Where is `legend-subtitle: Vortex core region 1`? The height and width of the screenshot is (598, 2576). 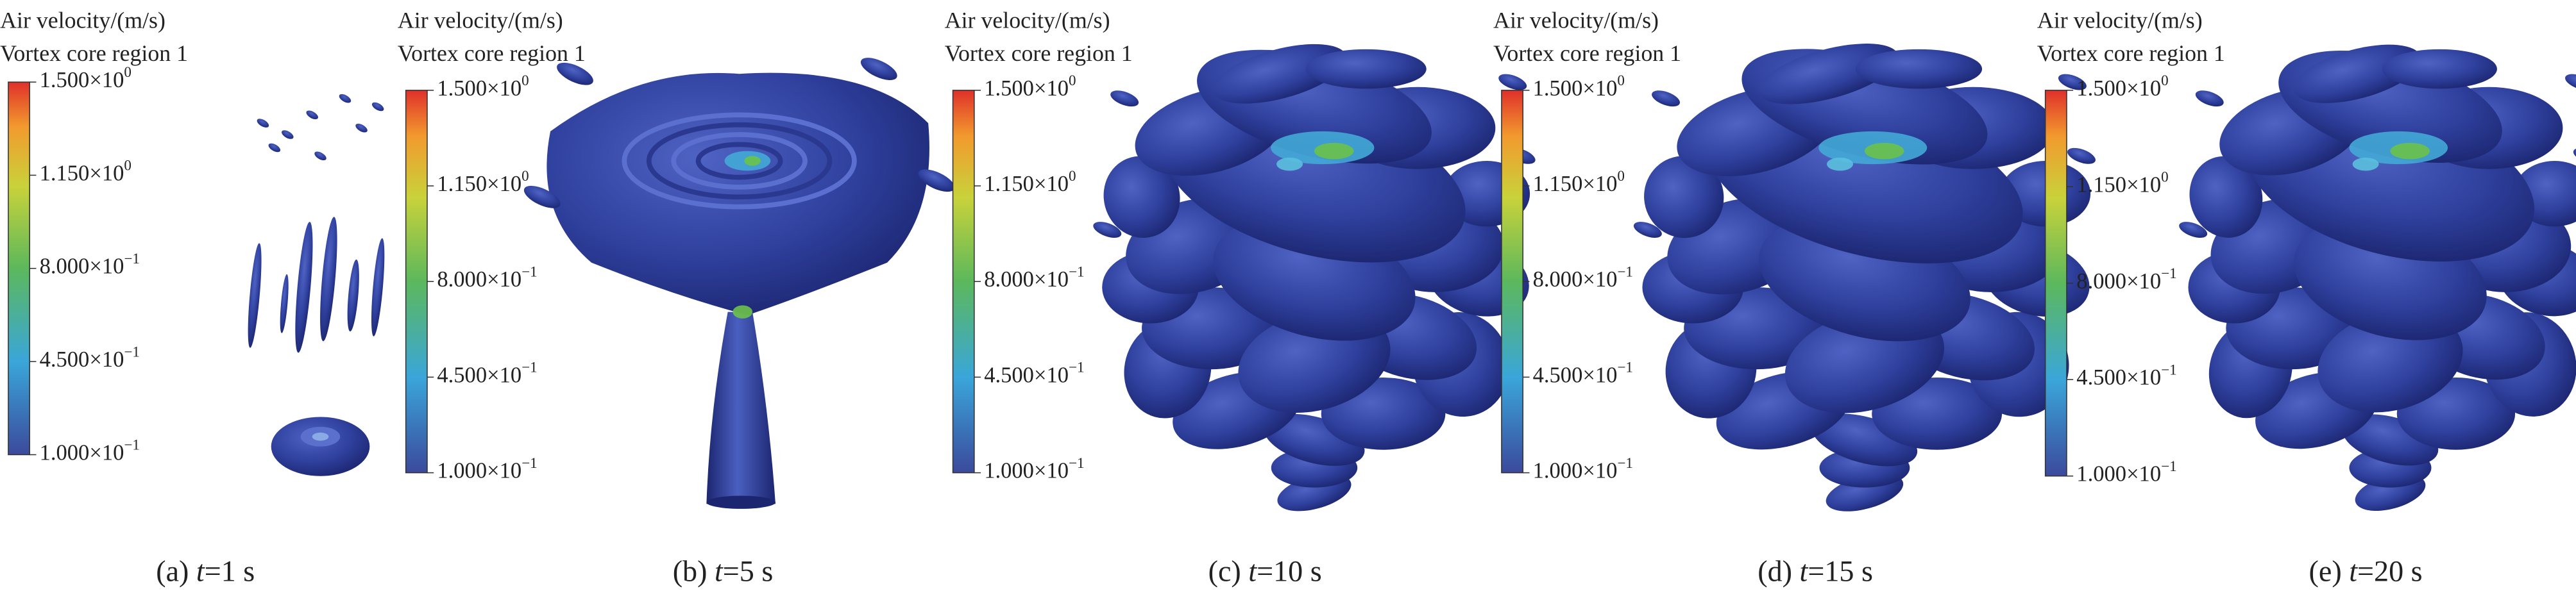
legend-subtitle: Vortex core region 1 is located at coordinates (492, 53).